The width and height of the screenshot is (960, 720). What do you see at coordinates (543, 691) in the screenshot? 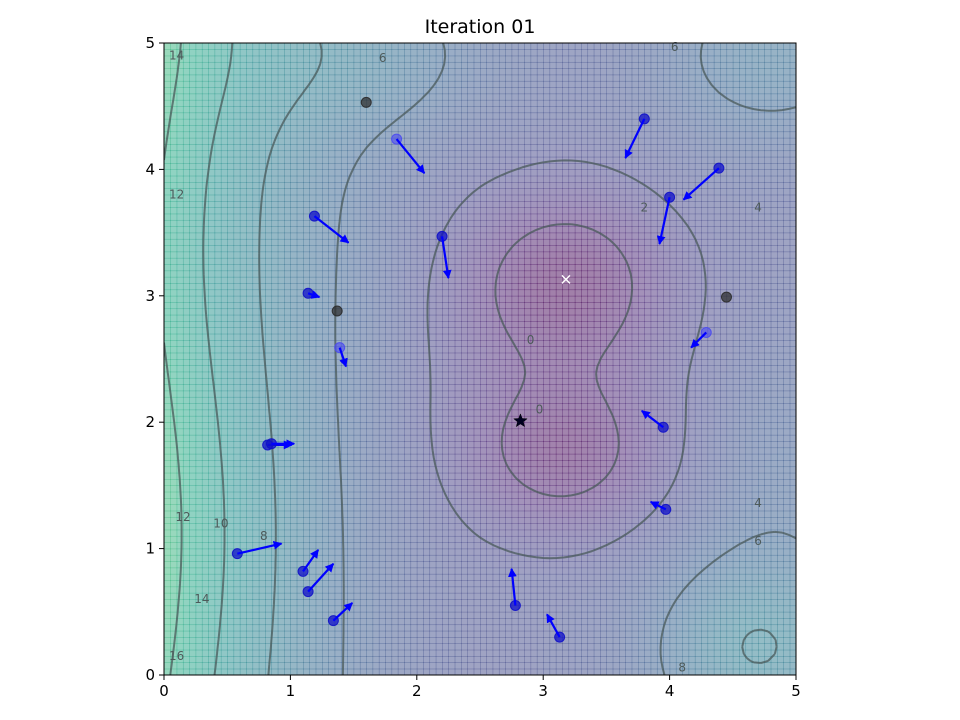
I see `x-tick-label: 3` at bounding box center [543, 691].